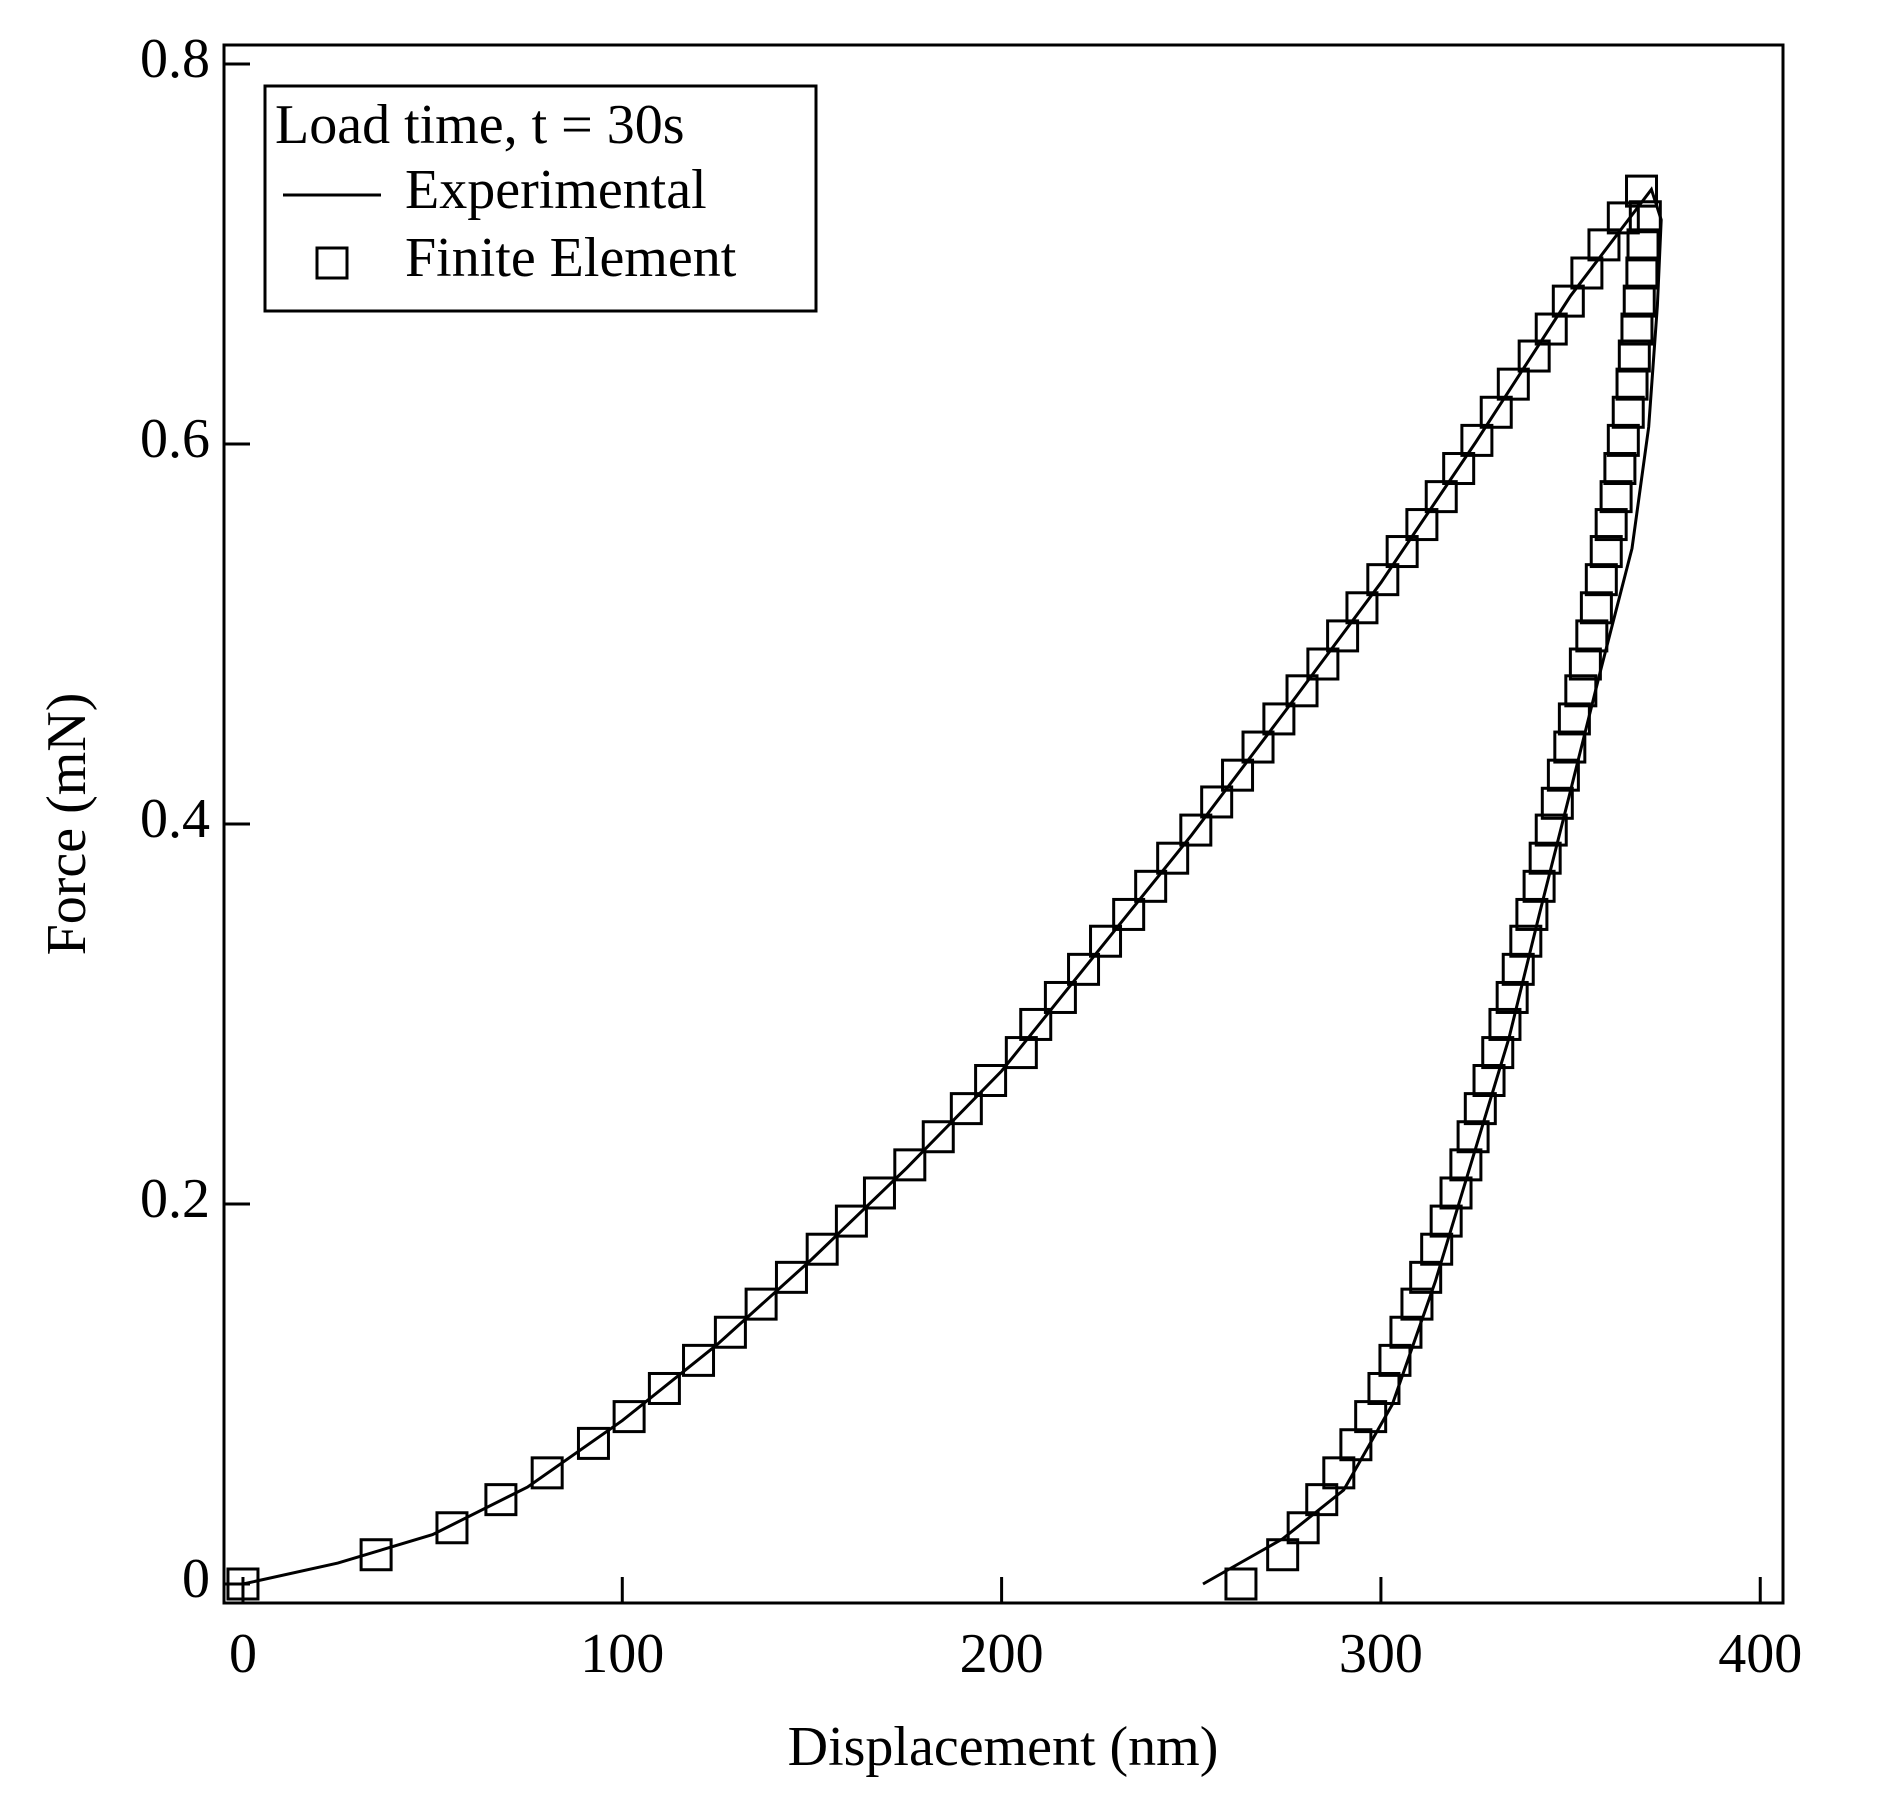 This screenshot has height=1807, width=1893. I want to click on x-axis-label: Displacement (nm), so click(1003, 1747).